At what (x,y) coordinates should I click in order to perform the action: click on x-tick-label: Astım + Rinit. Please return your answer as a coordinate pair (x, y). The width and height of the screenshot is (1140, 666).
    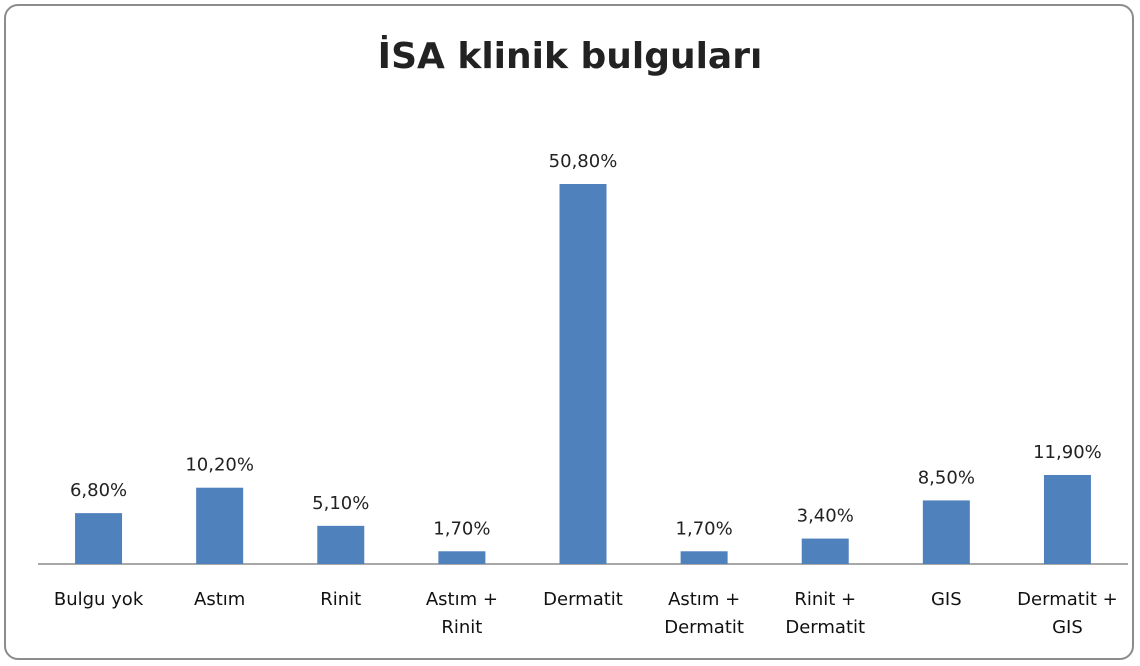
    Looking at the image, I should click on (461, 613).